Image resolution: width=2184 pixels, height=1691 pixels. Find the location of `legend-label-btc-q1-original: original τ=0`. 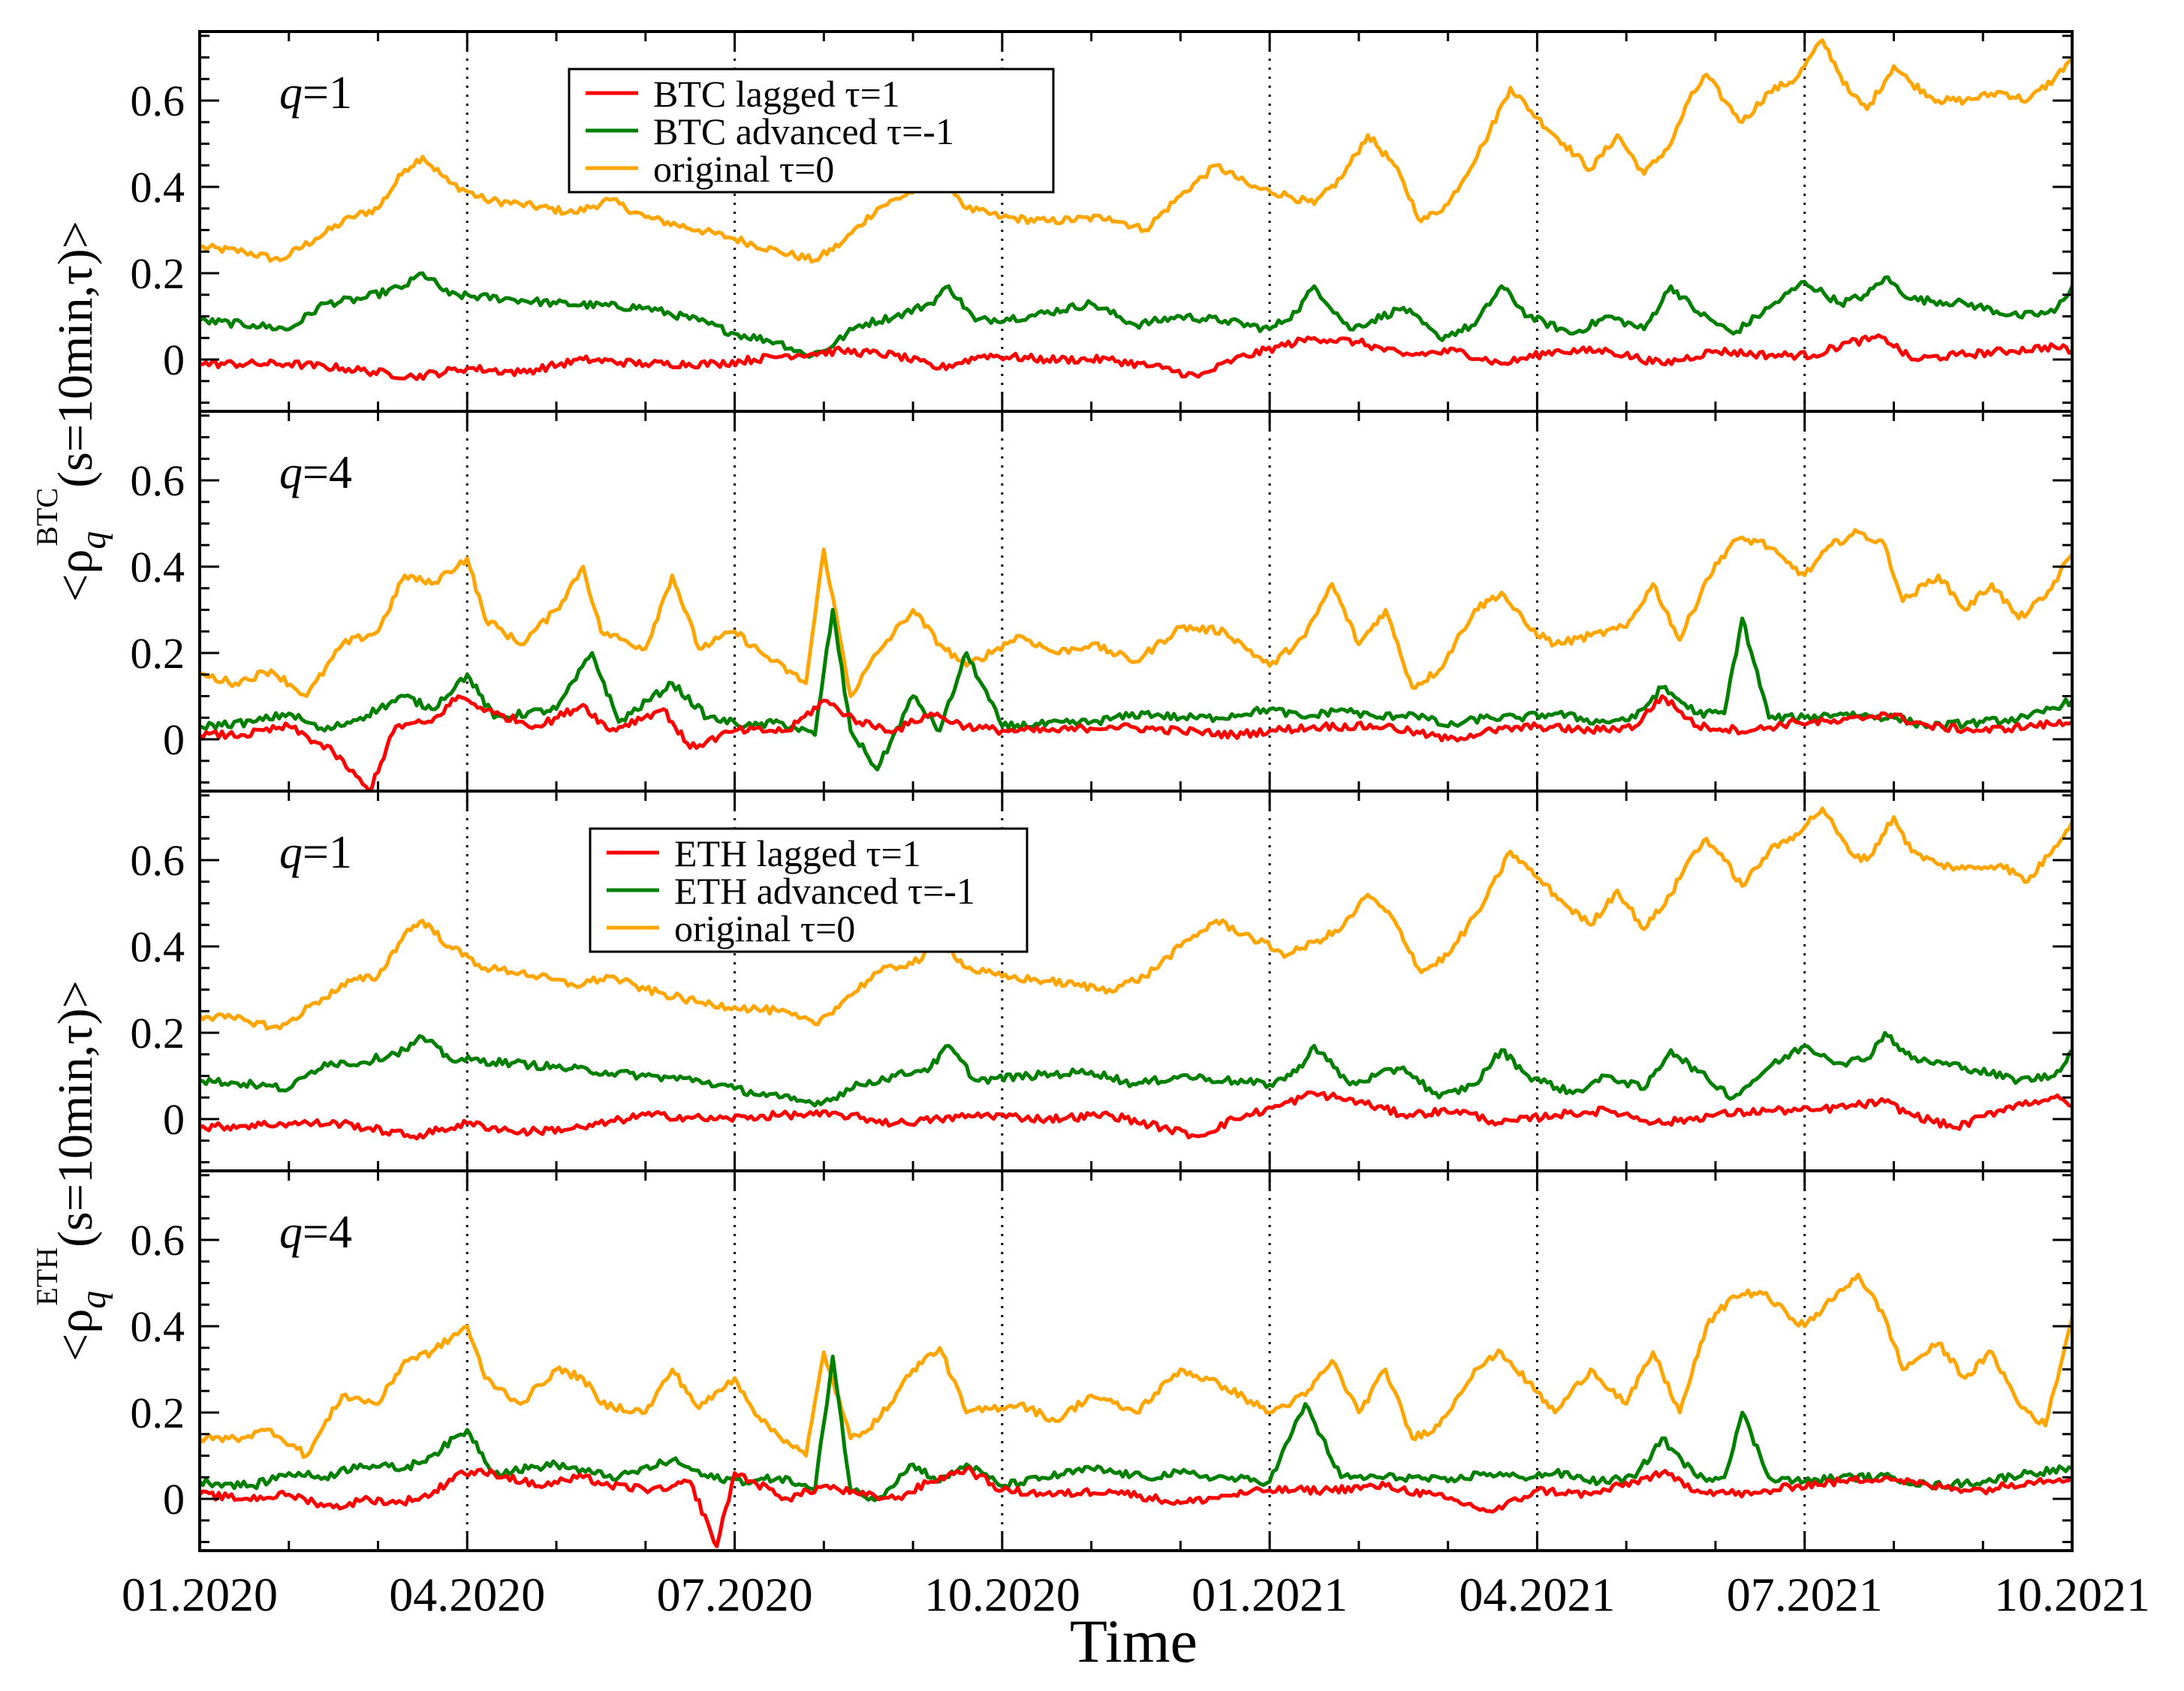

legend-label-btc-q1-original: original τ=0 is located at coordinates (743, 169).